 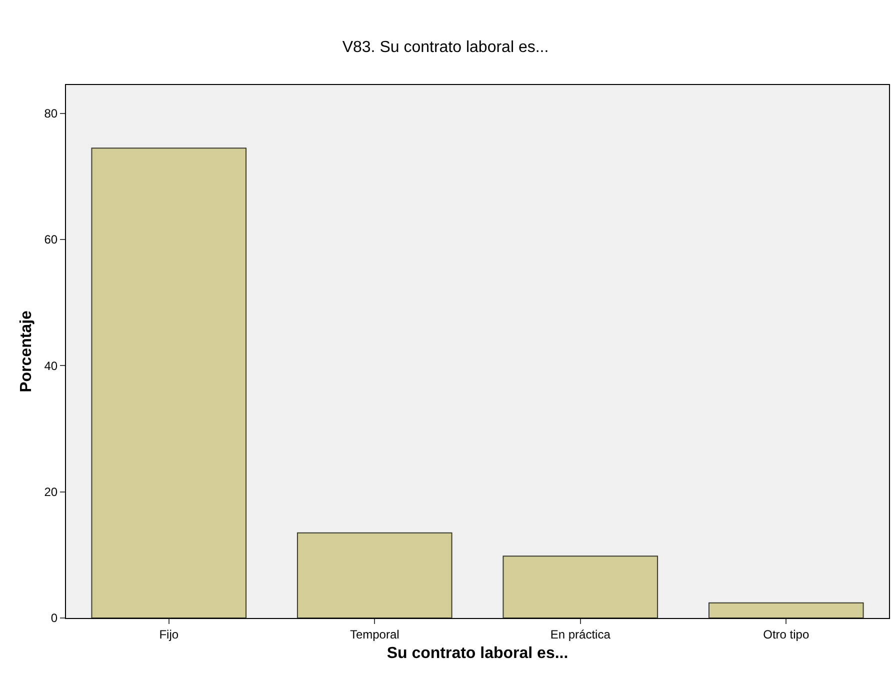 I want to click on y-tick-label: 60, so click(x=51, y=239).